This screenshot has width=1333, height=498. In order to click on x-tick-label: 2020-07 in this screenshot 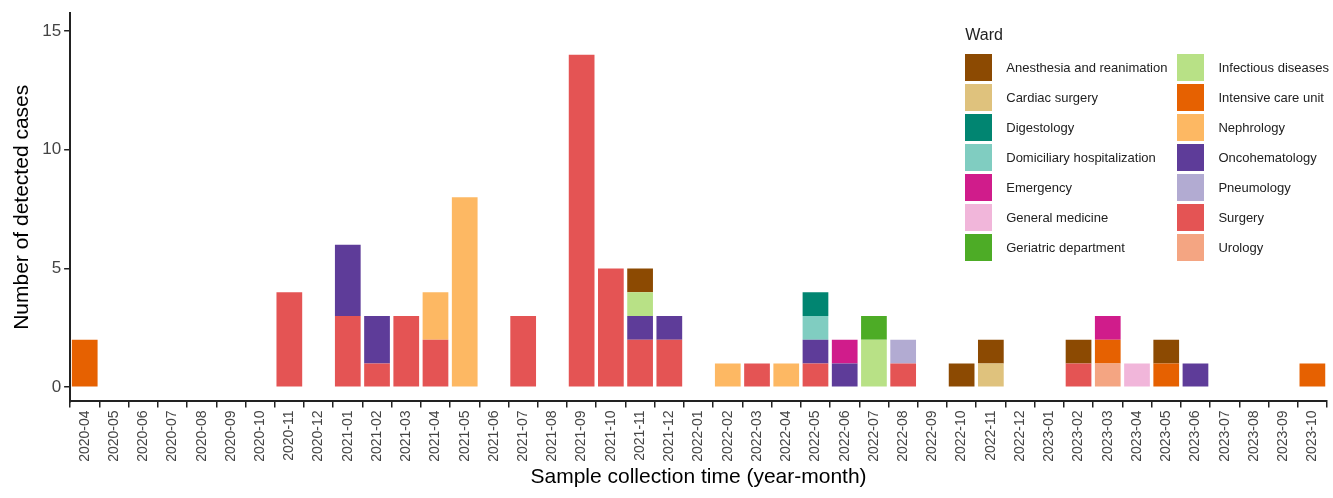, I will do `click(171, 436)`.